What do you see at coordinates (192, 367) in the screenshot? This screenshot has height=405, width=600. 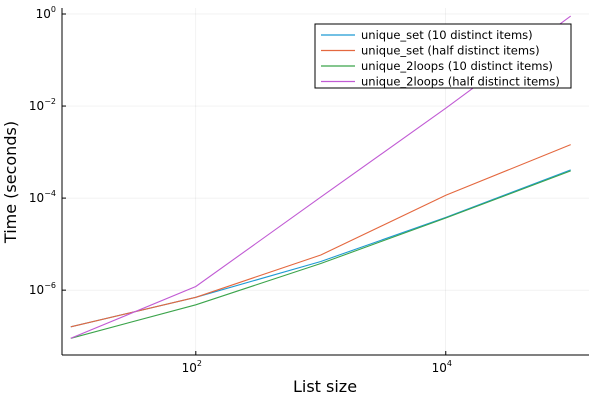 I see `x-tick-label: 10²` at bounding box center [192, 367].